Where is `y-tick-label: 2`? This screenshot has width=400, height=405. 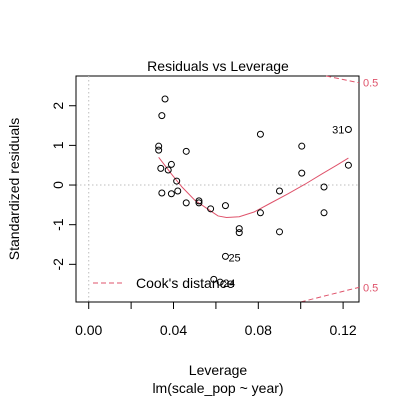
y-tick-label: 2 is located at coordinates (58, 106).